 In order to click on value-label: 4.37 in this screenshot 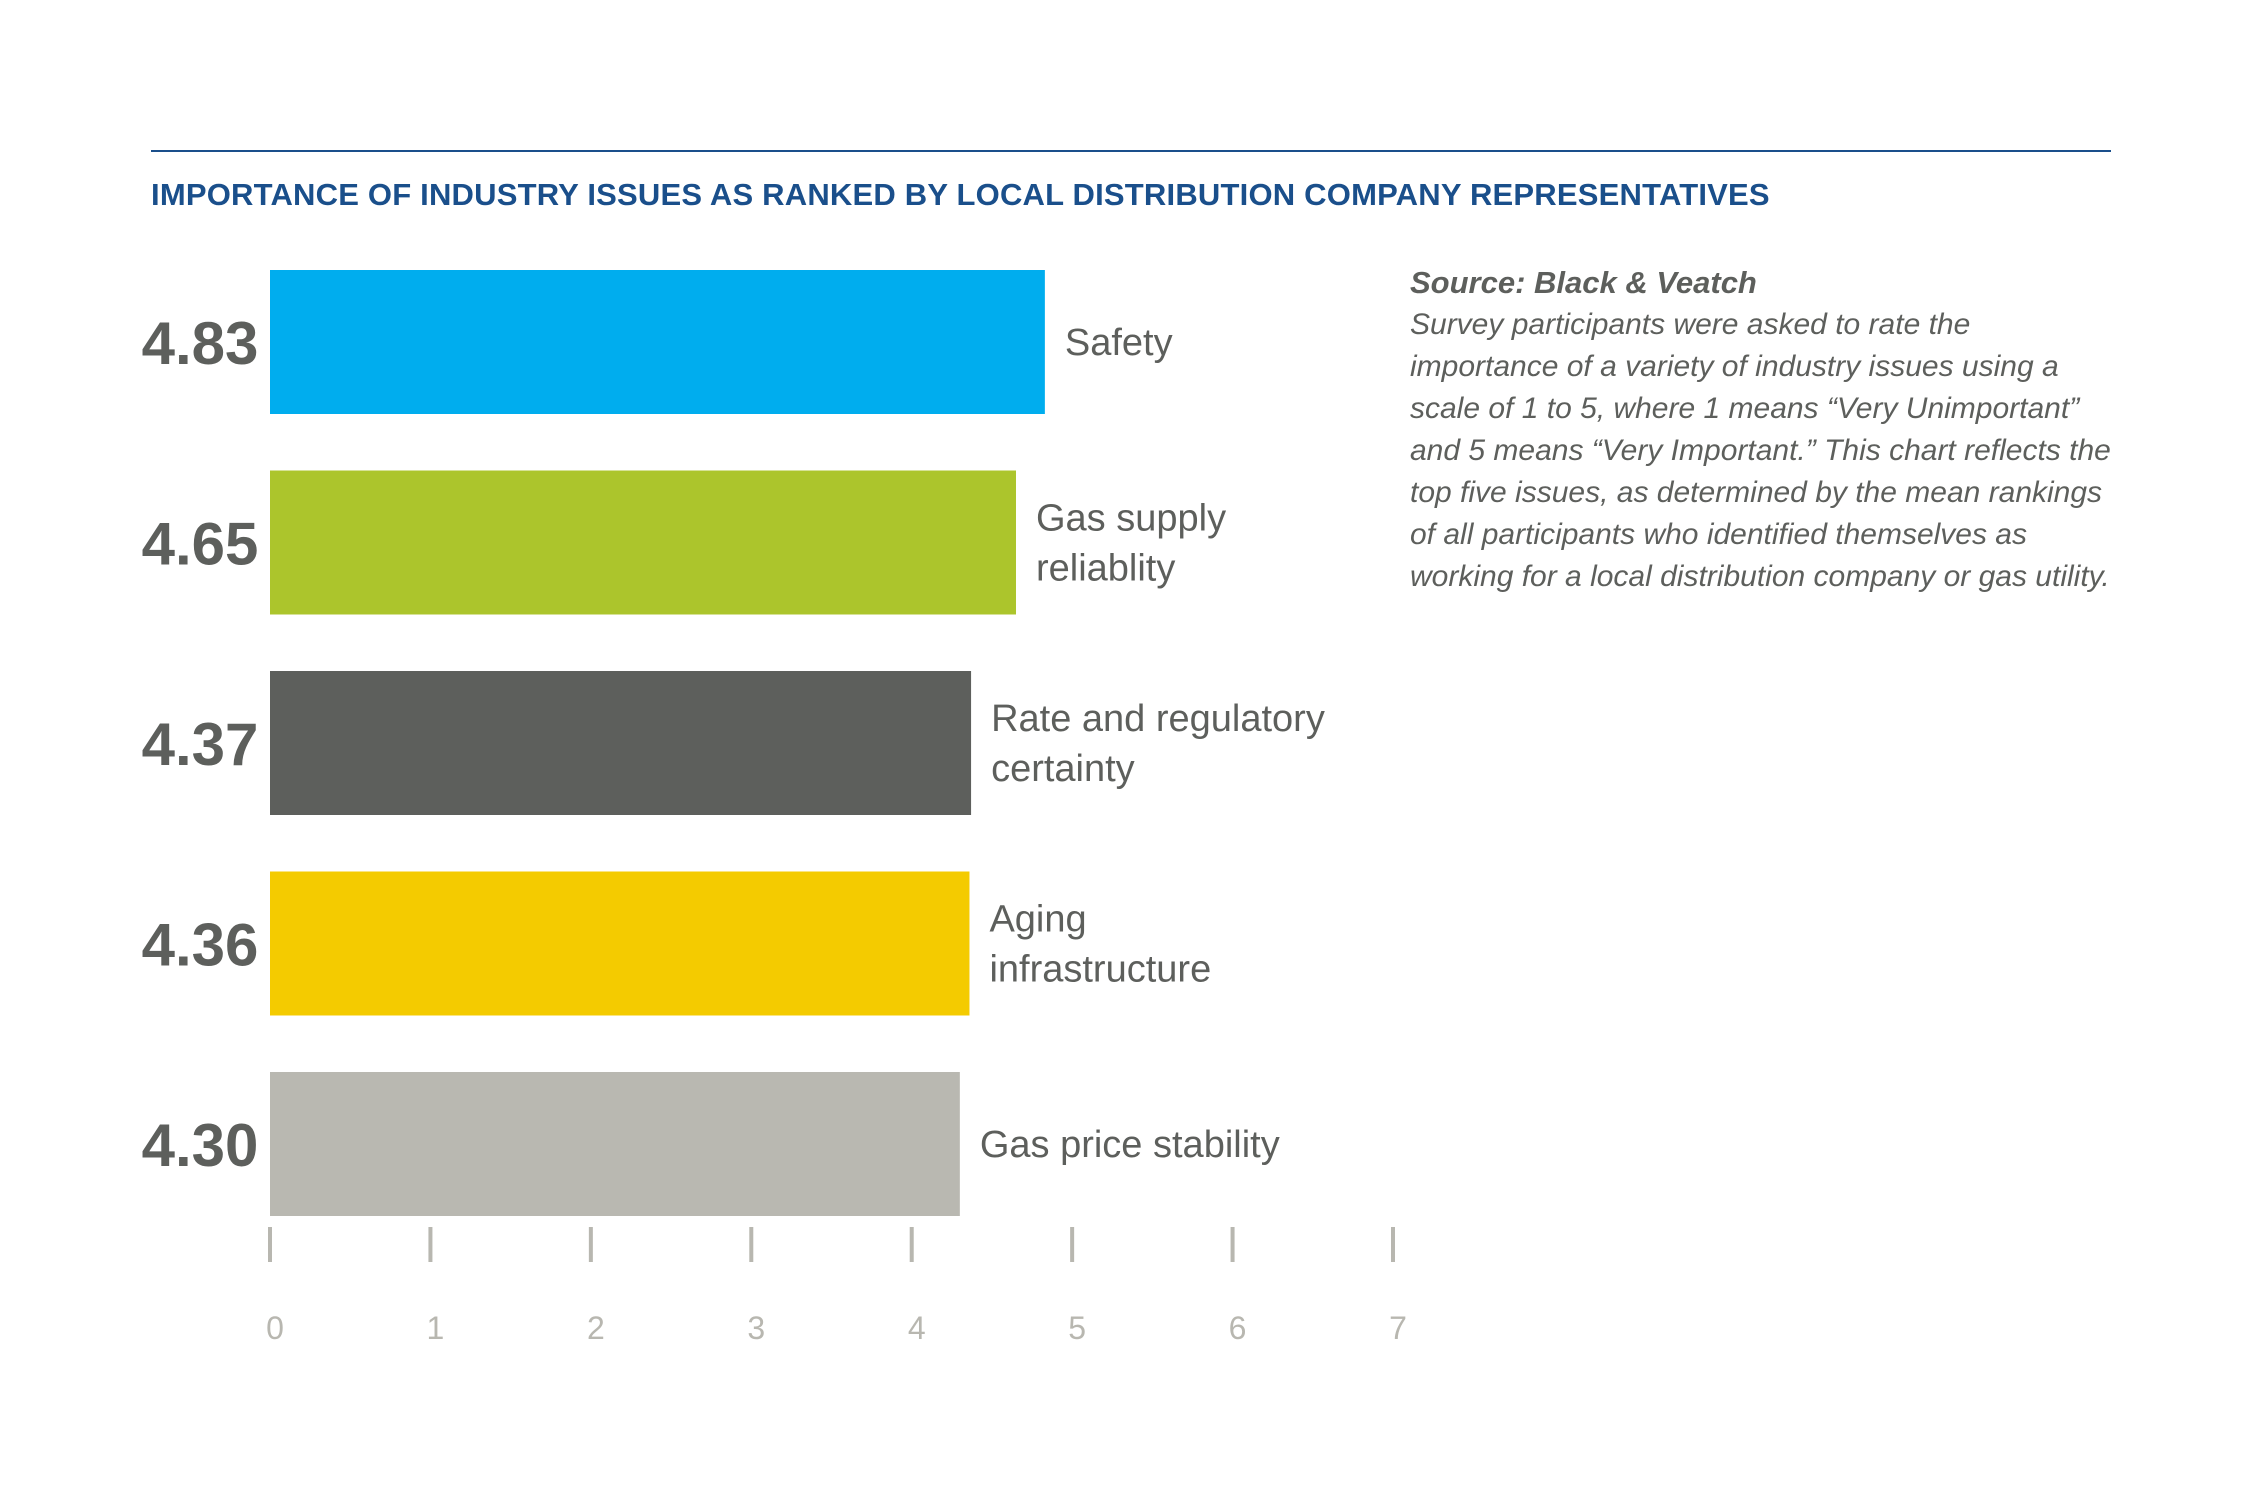, I will do `click(200, 744)`.